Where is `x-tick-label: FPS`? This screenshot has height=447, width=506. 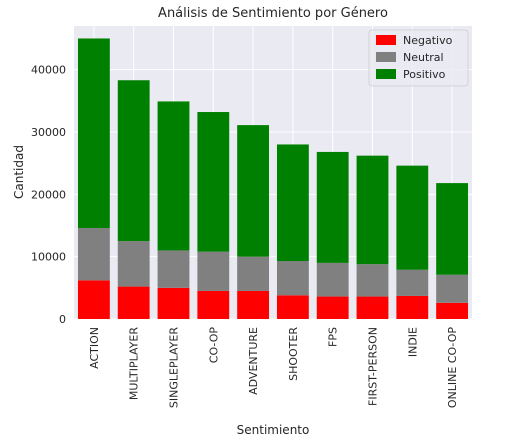 x-tick-label: FPS is located at coordinates (333, 337).